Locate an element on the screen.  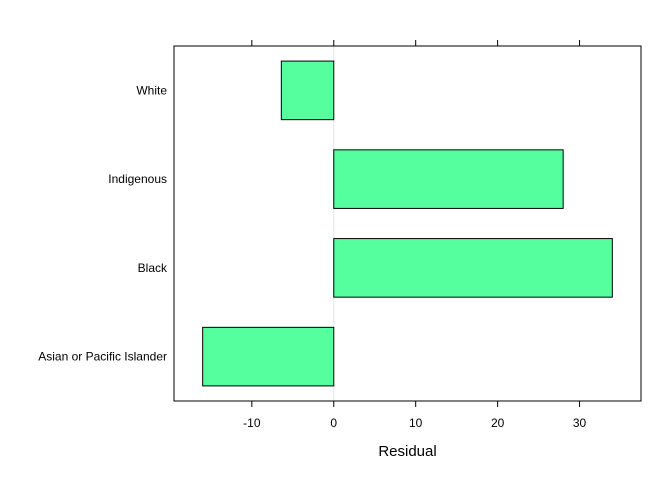
bar-white is located at coordinates (307, 90).